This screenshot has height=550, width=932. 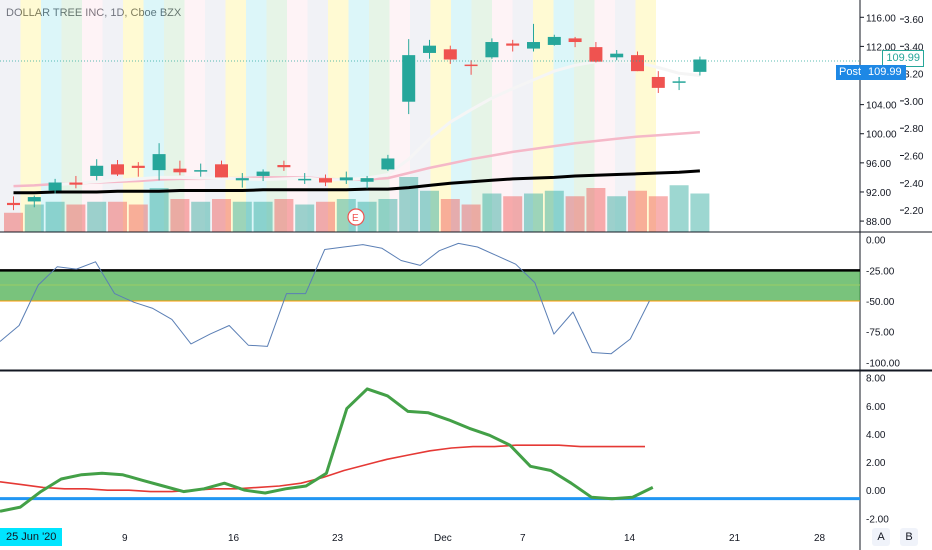 I want to click on oscillator-tick-label: 0.00, so click(x=876, y=241).